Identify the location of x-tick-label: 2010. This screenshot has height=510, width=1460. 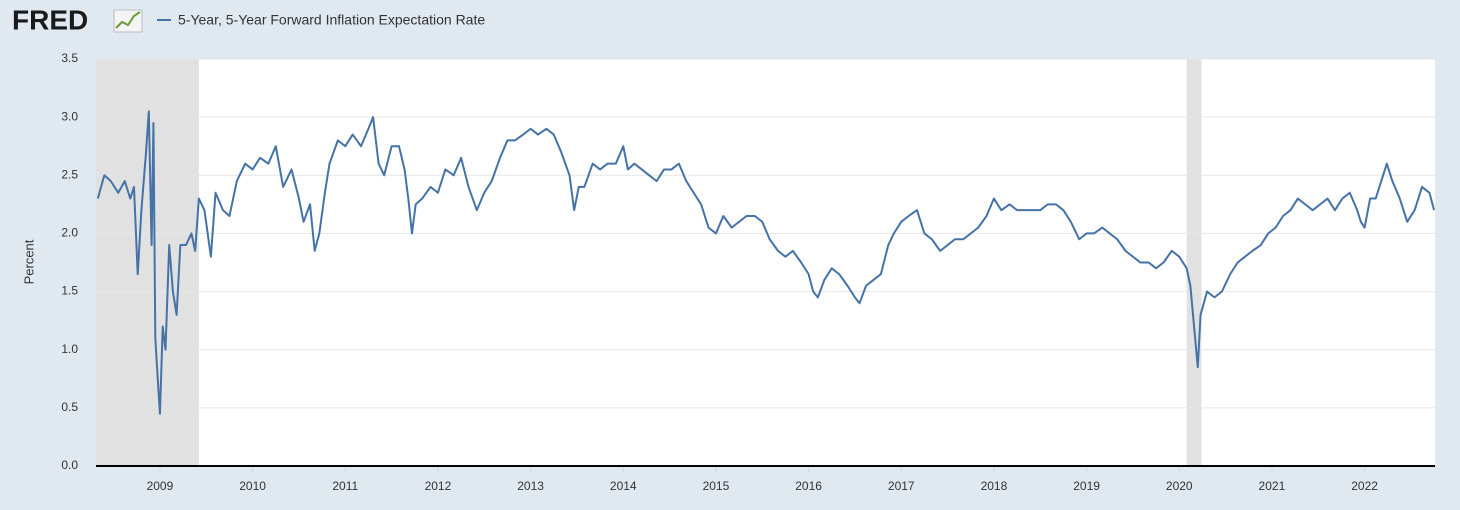
(252, 486).